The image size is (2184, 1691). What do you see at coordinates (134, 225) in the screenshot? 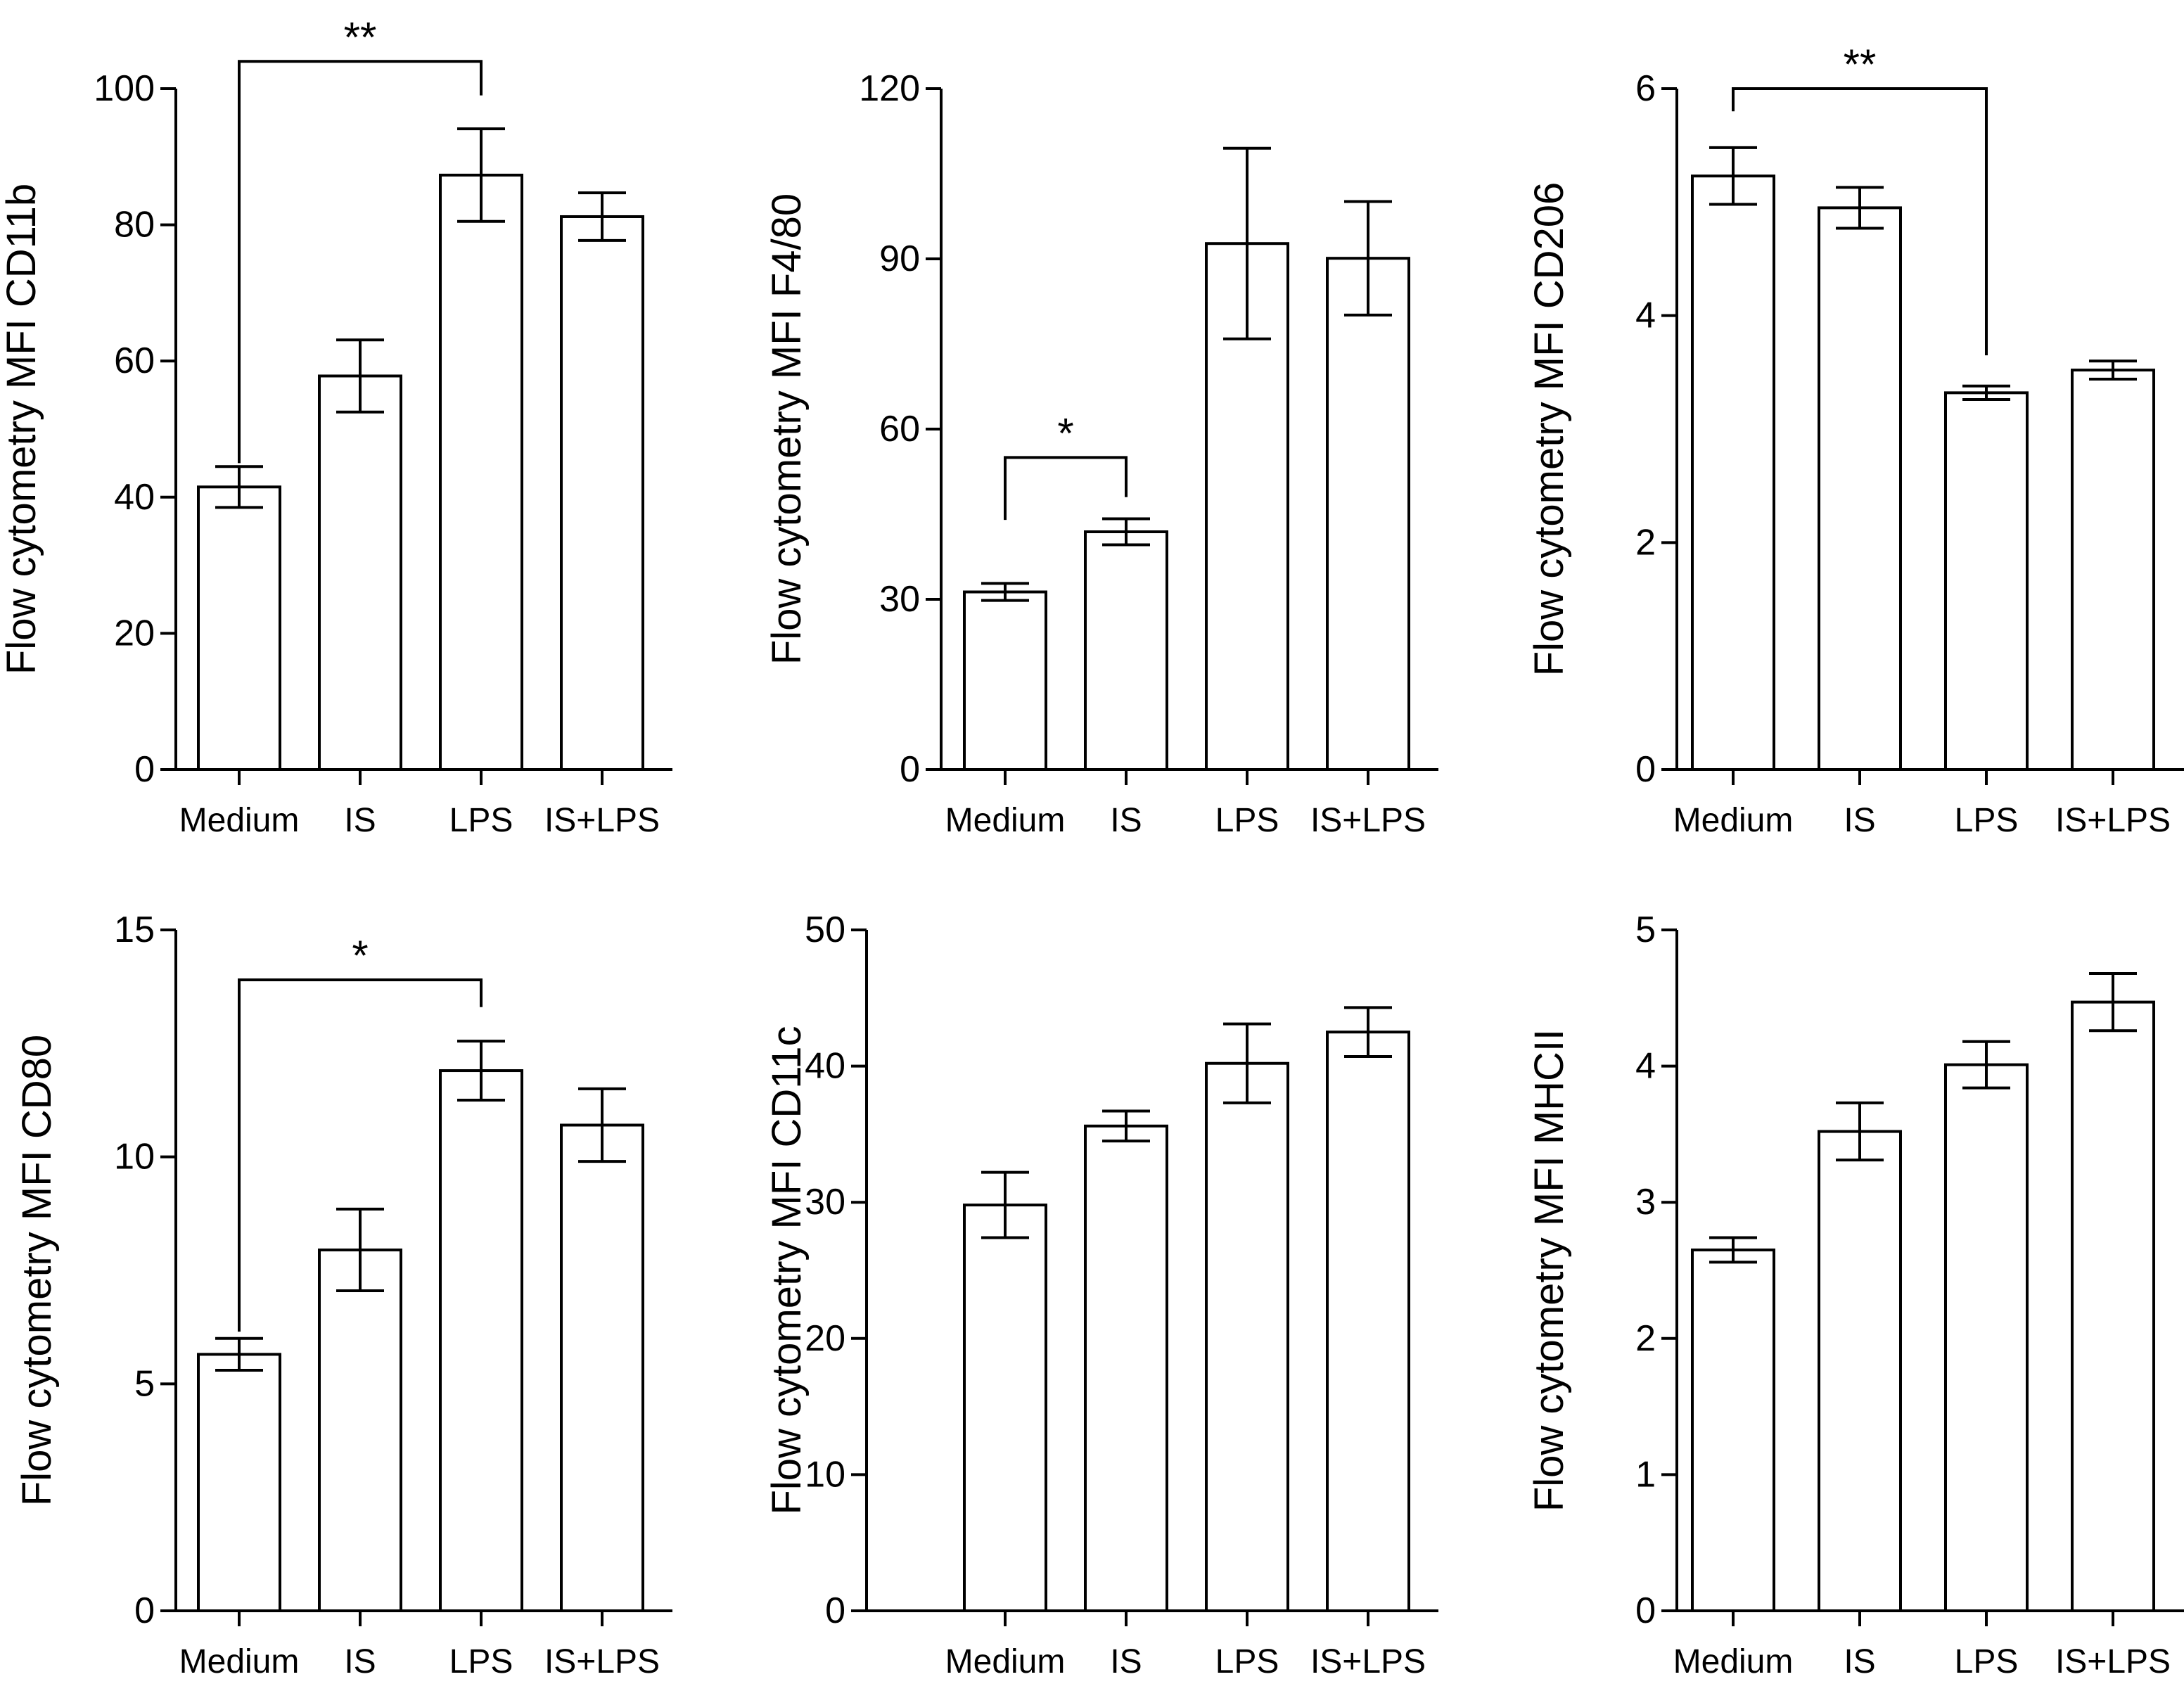
I see `y-tick-label: 80` at bounding box center [134, 225].